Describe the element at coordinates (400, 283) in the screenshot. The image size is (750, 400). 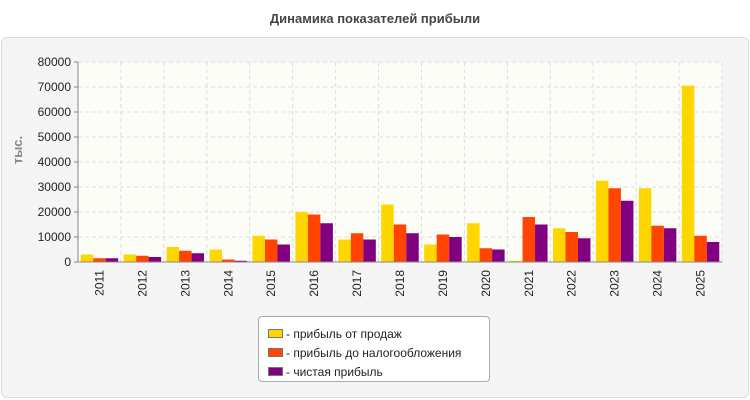
I see `x-tick-label: 2018` at that location.